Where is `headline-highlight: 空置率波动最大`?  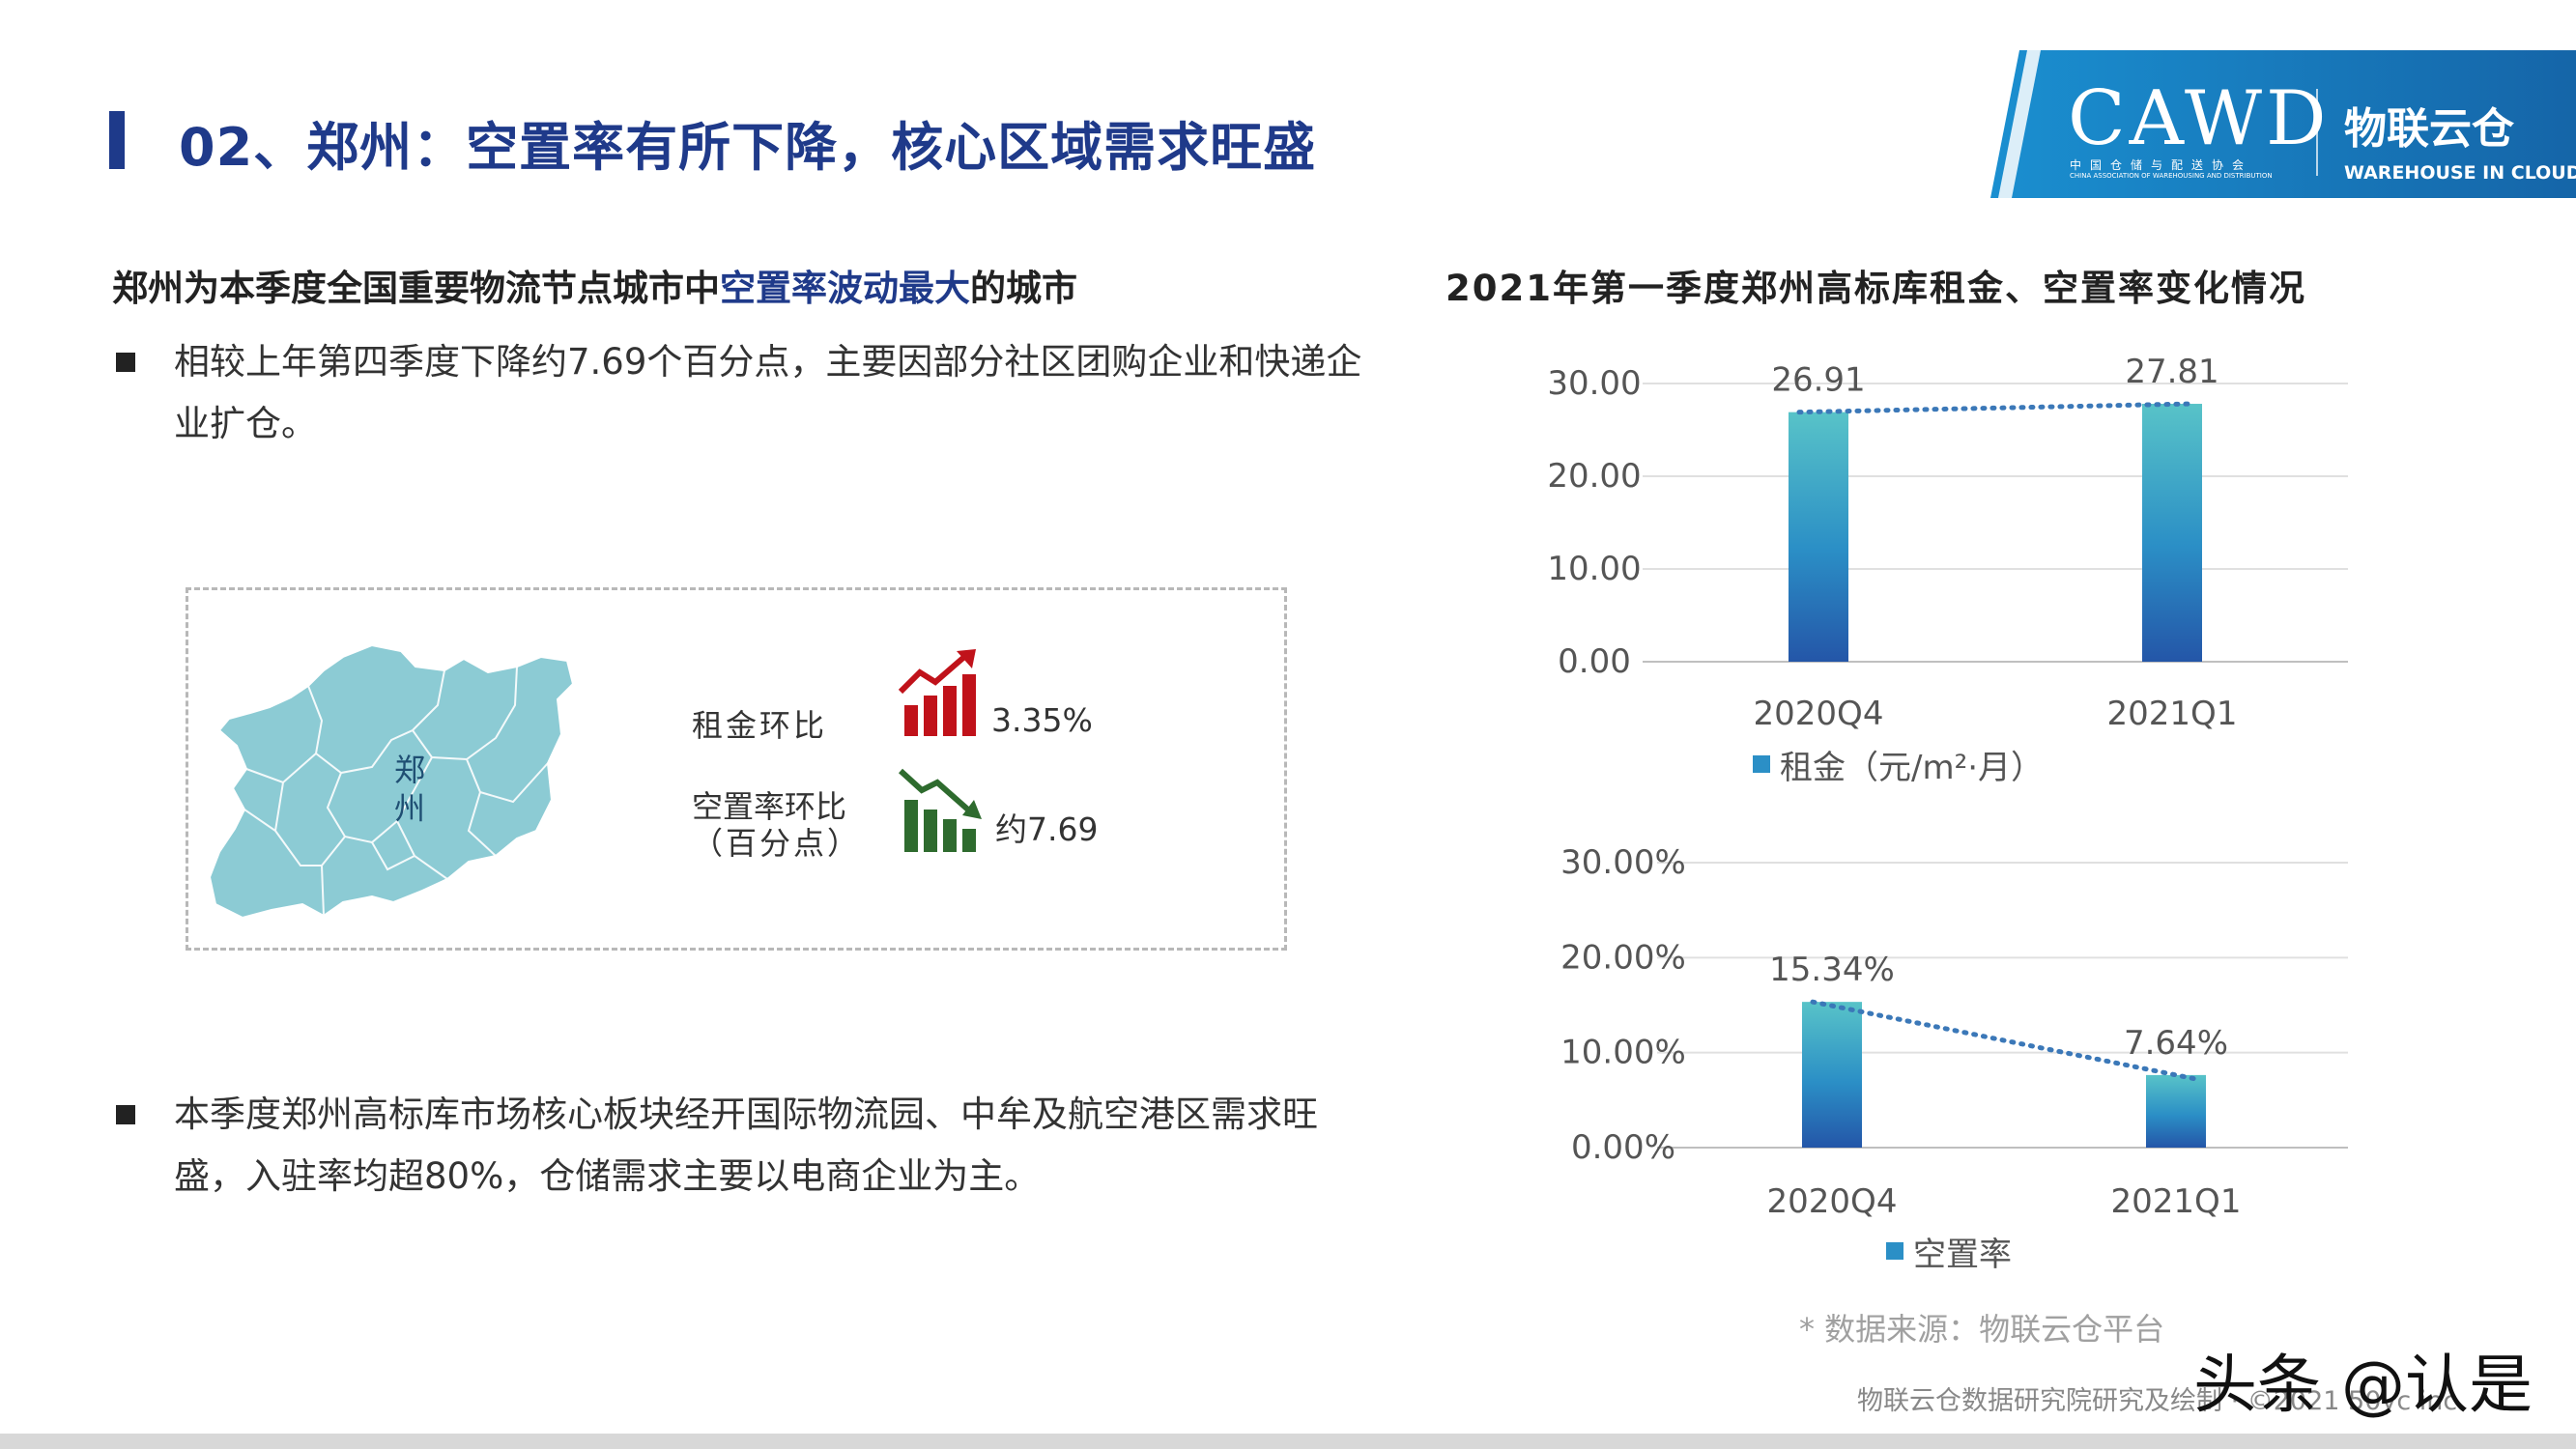
headline-highlight: 空置率波动最大 is located at coordinates (845, 288).